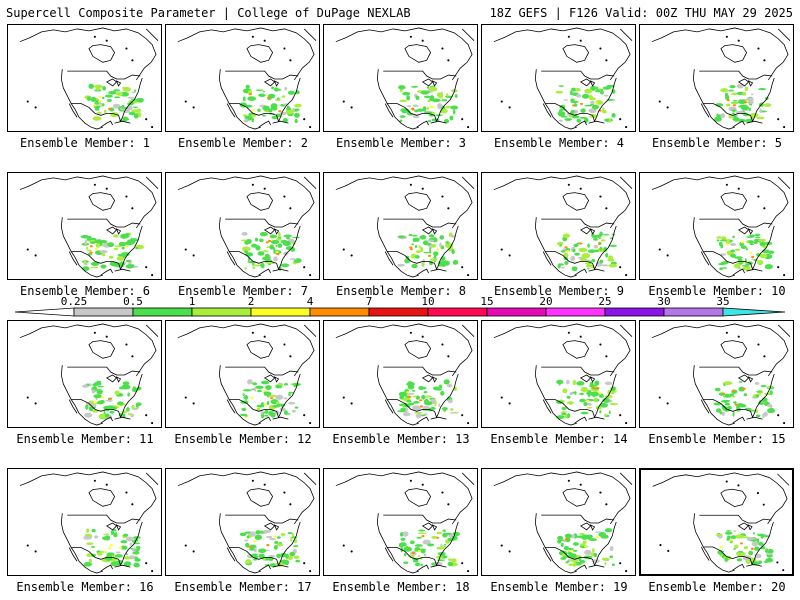  Describe the element at coordinates (85, 291) in the screenshot. I see `member-label-6: Ensemble Member: 6` at that location.